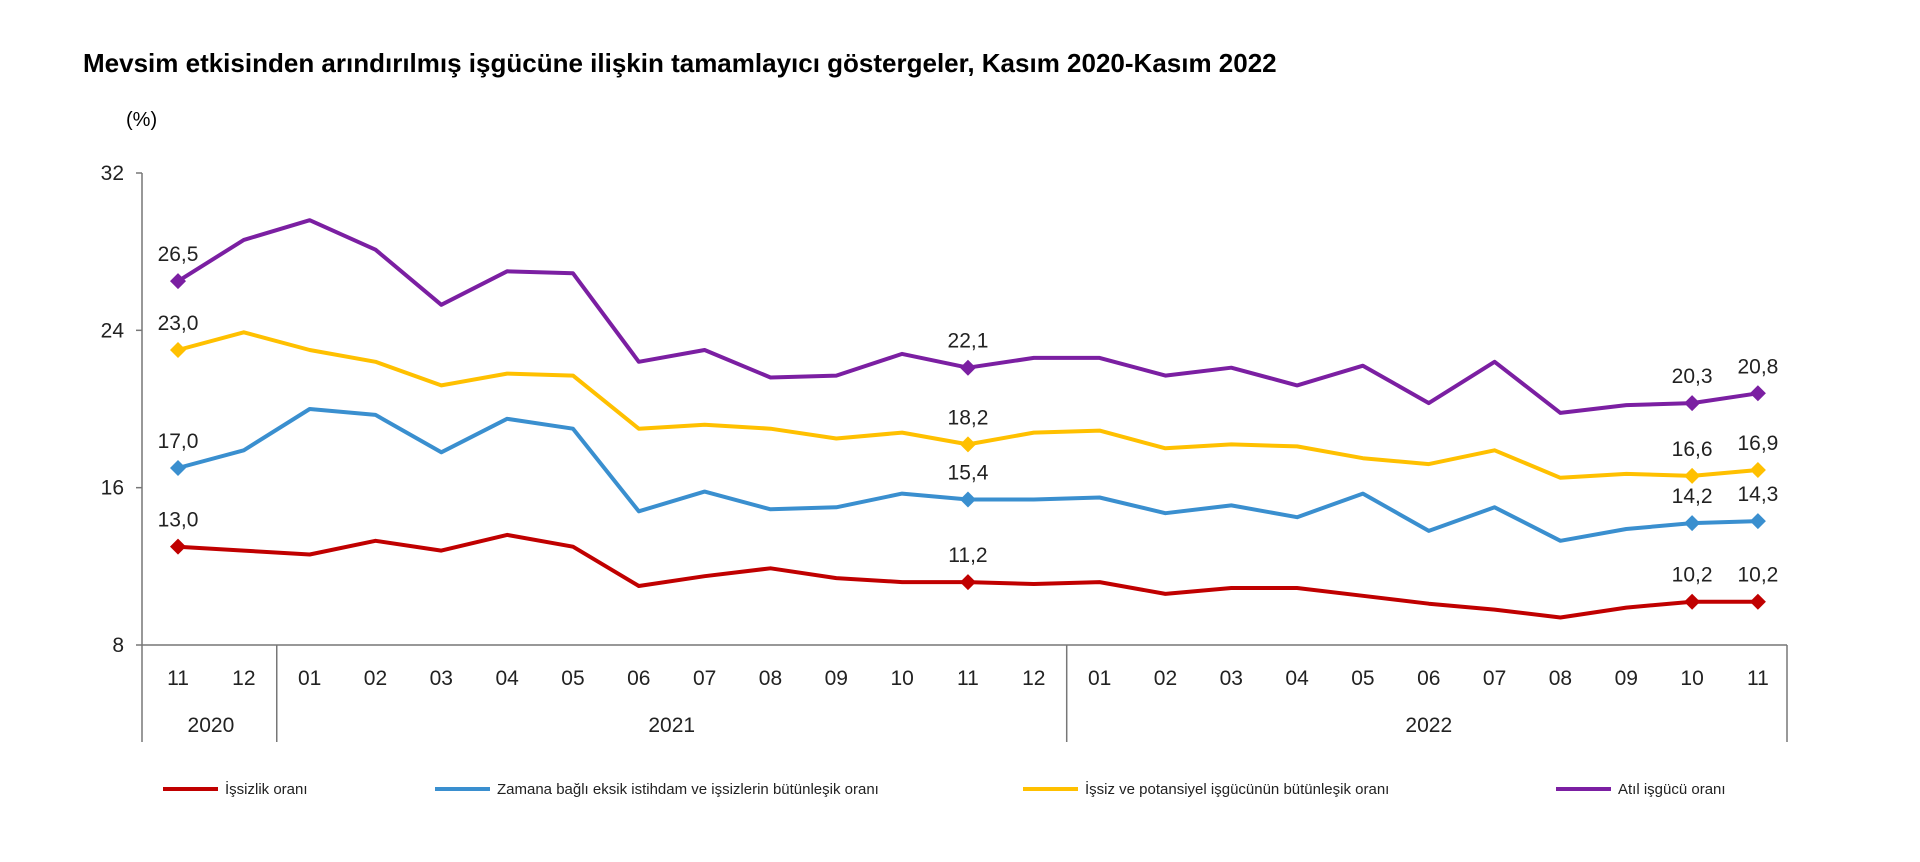 The width and height of the screenshot is (1920, 862). What do you see at coordinates (1692, 496) in the screenshot?
I see `data-label: 14,2` at bounding box center [1692, 496].